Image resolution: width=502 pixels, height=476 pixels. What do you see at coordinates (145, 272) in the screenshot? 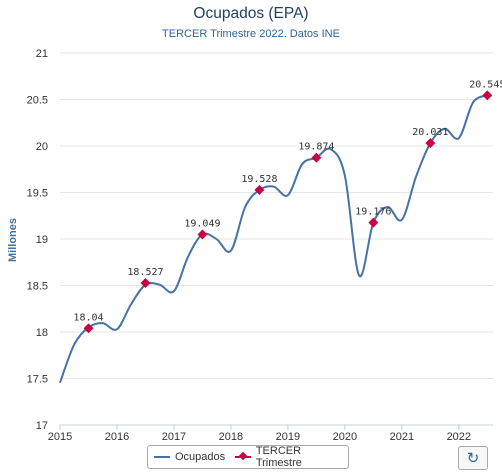
I see `data-label: 18.527` at bounding box center [145, 272].